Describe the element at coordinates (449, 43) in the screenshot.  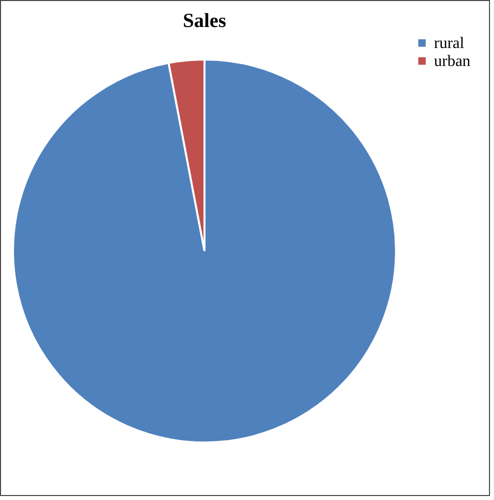
I see `legend-label: rural` at that location.